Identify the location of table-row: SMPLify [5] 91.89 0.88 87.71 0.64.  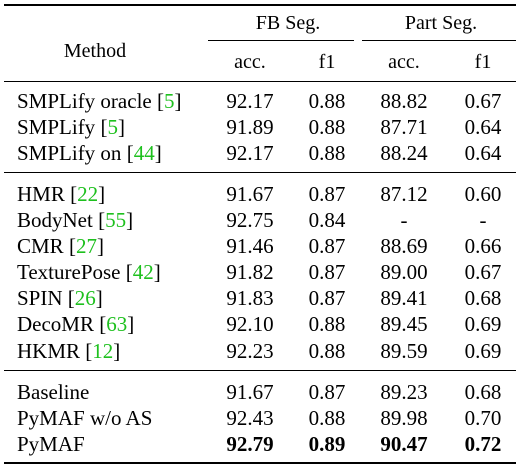
(260, 127).